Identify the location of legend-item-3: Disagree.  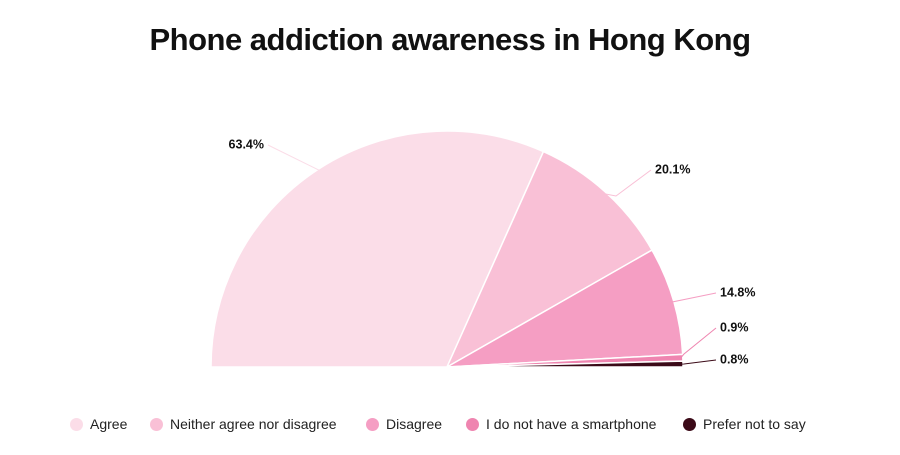
(404, 424).